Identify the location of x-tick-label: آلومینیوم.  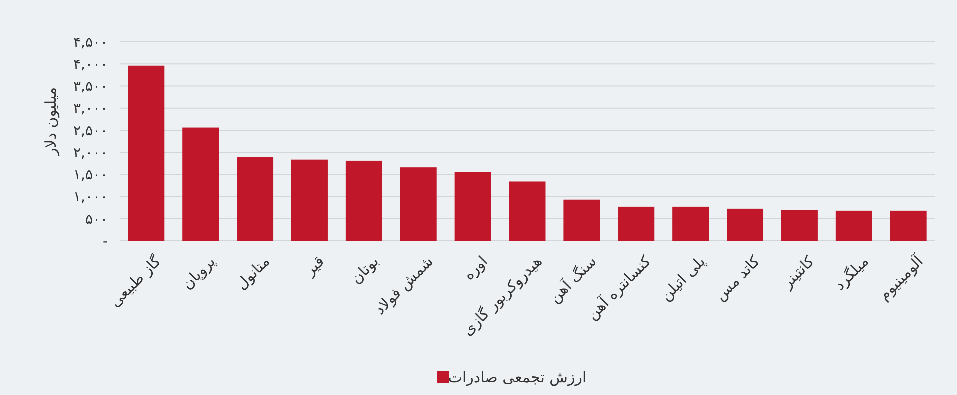
(901, 277).